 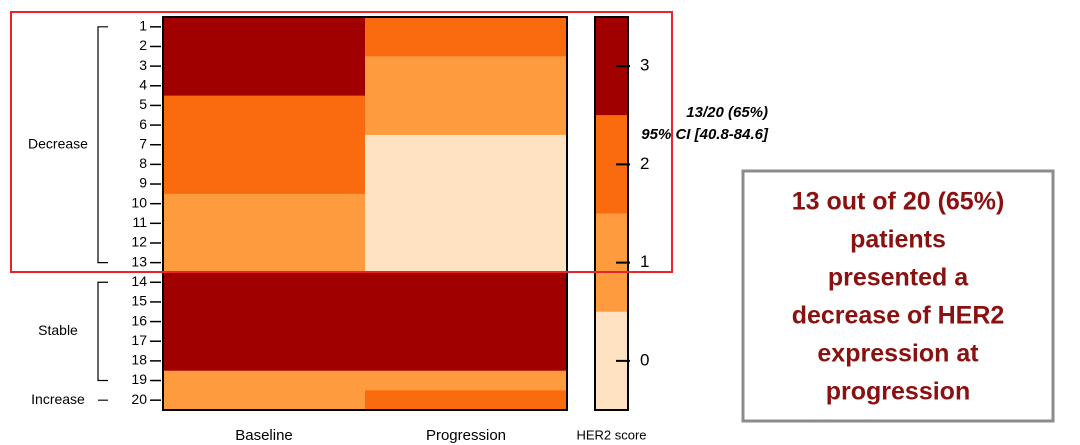 What do you see at coordinates (139, 202) in the screenshot?
I see `row-label: 10` at bounding box center [139, 202].